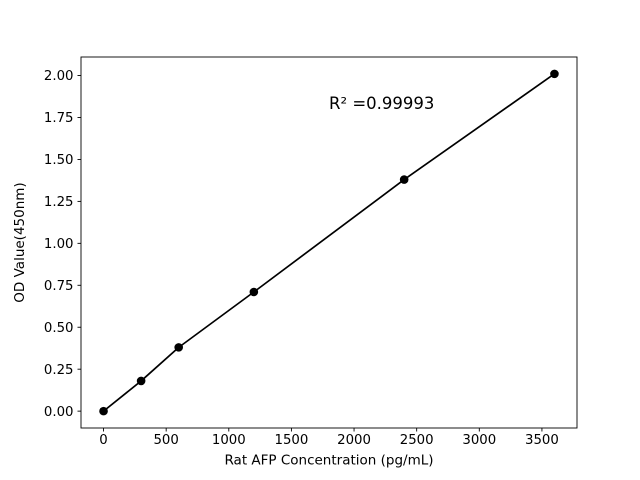 This screenshot has height=480, width=640. Describe the element at coordinates (59, 328) in the screenshot. I see `y-tick-label: 0.50` at that location.